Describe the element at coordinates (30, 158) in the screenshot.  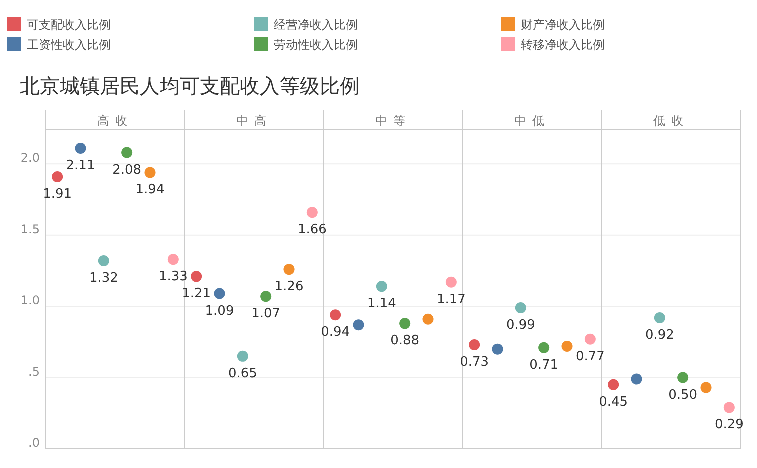
I see `y-tick-label: 2.0` at that location.